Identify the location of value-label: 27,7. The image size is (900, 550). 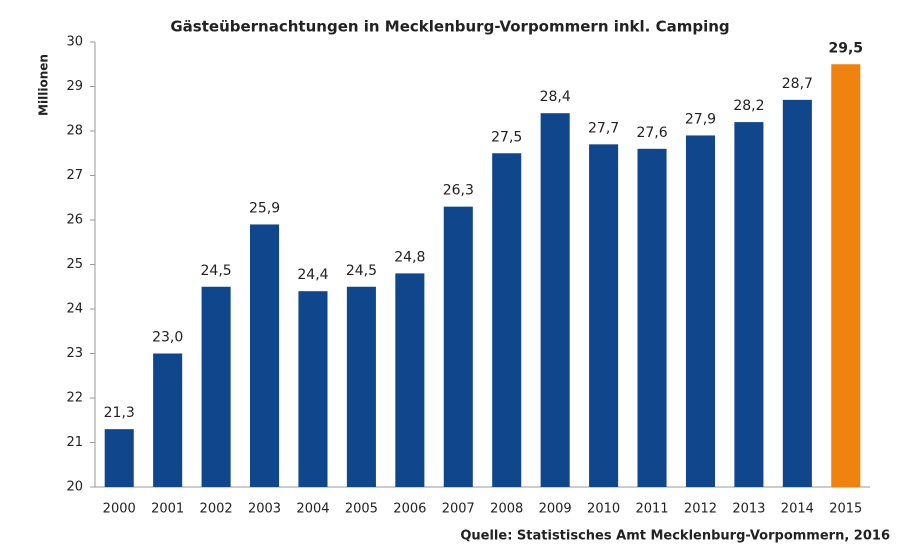
(603, 128).